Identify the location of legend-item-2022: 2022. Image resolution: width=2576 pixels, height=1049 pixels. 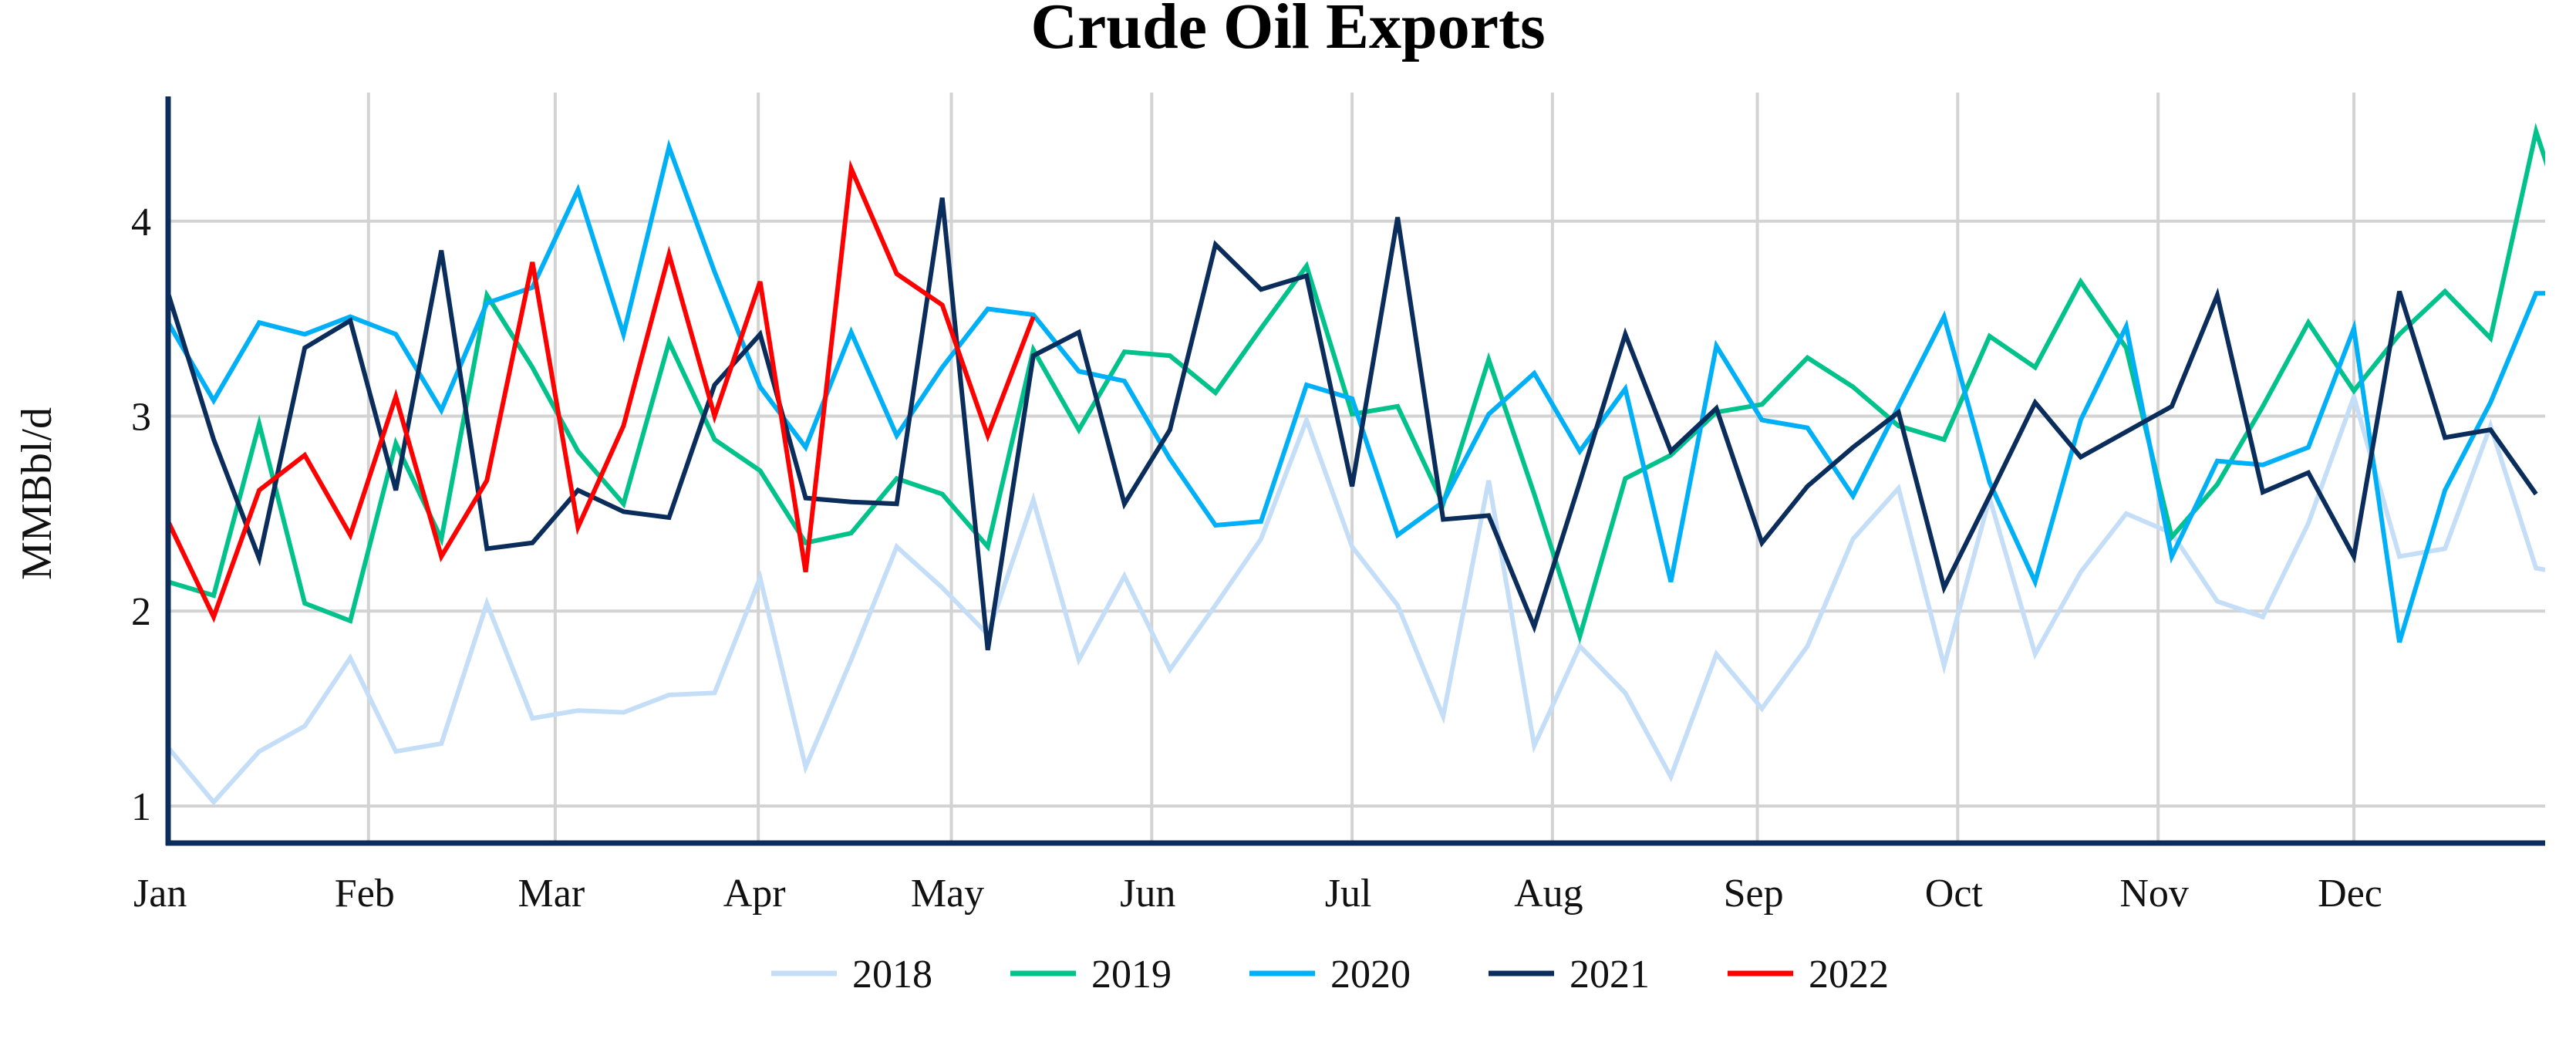
(1808, 975).